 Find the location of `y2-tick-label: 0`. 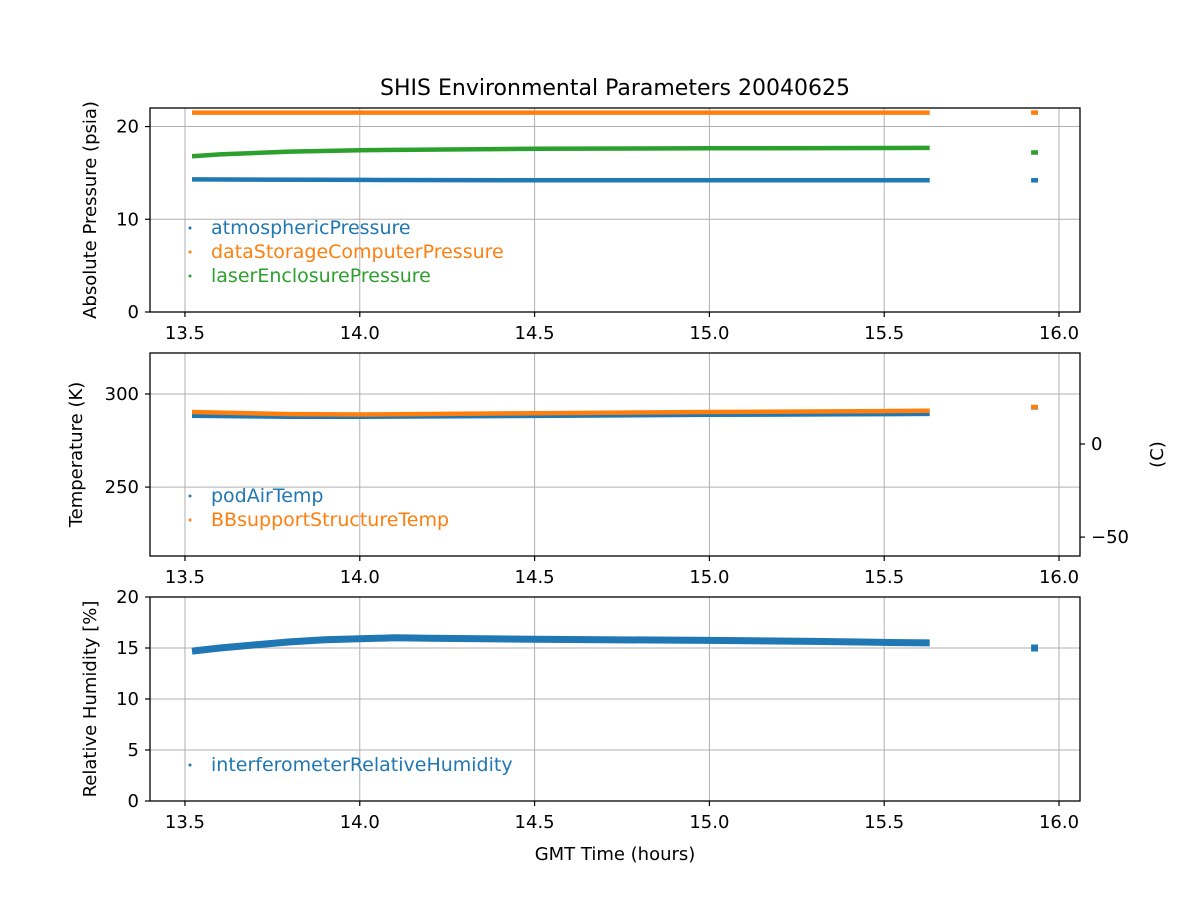

y2-tick-label: 0 is located at coordinates (1096, 444).